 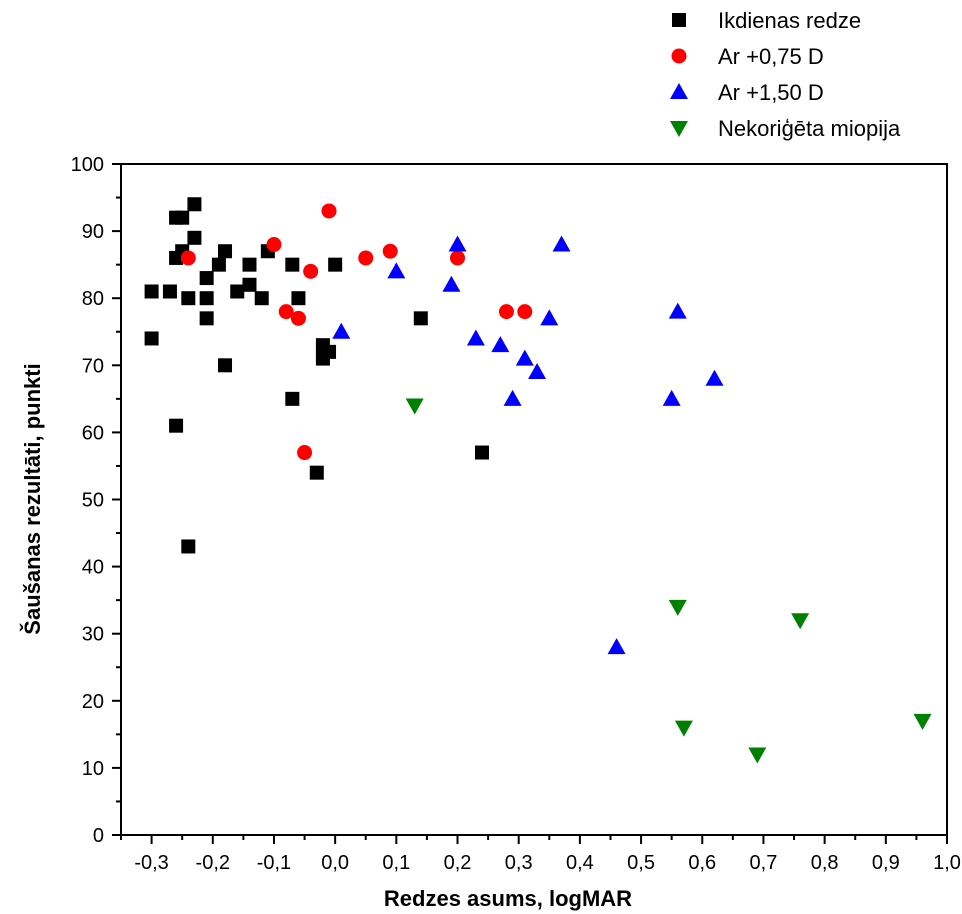 I want to click on y-tick-label: 50, so click(x=93, y=501).